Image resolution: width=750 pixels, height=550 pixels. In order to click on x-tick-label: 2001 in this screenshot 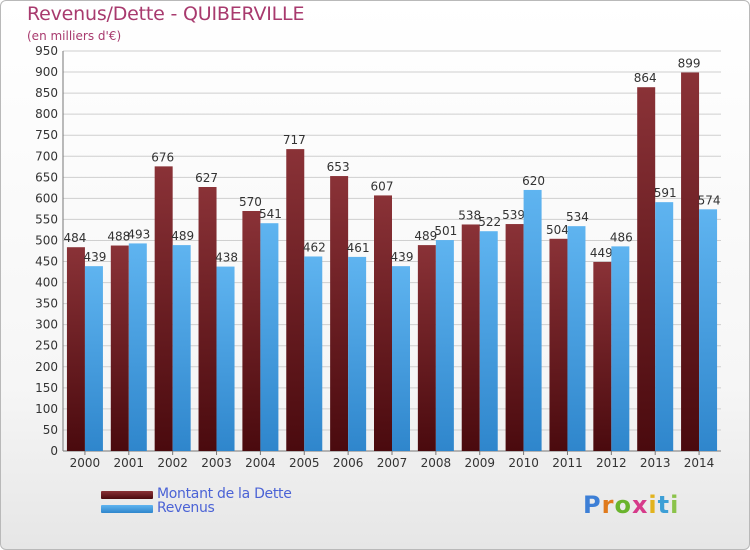, I will do `click(129, 463)`.